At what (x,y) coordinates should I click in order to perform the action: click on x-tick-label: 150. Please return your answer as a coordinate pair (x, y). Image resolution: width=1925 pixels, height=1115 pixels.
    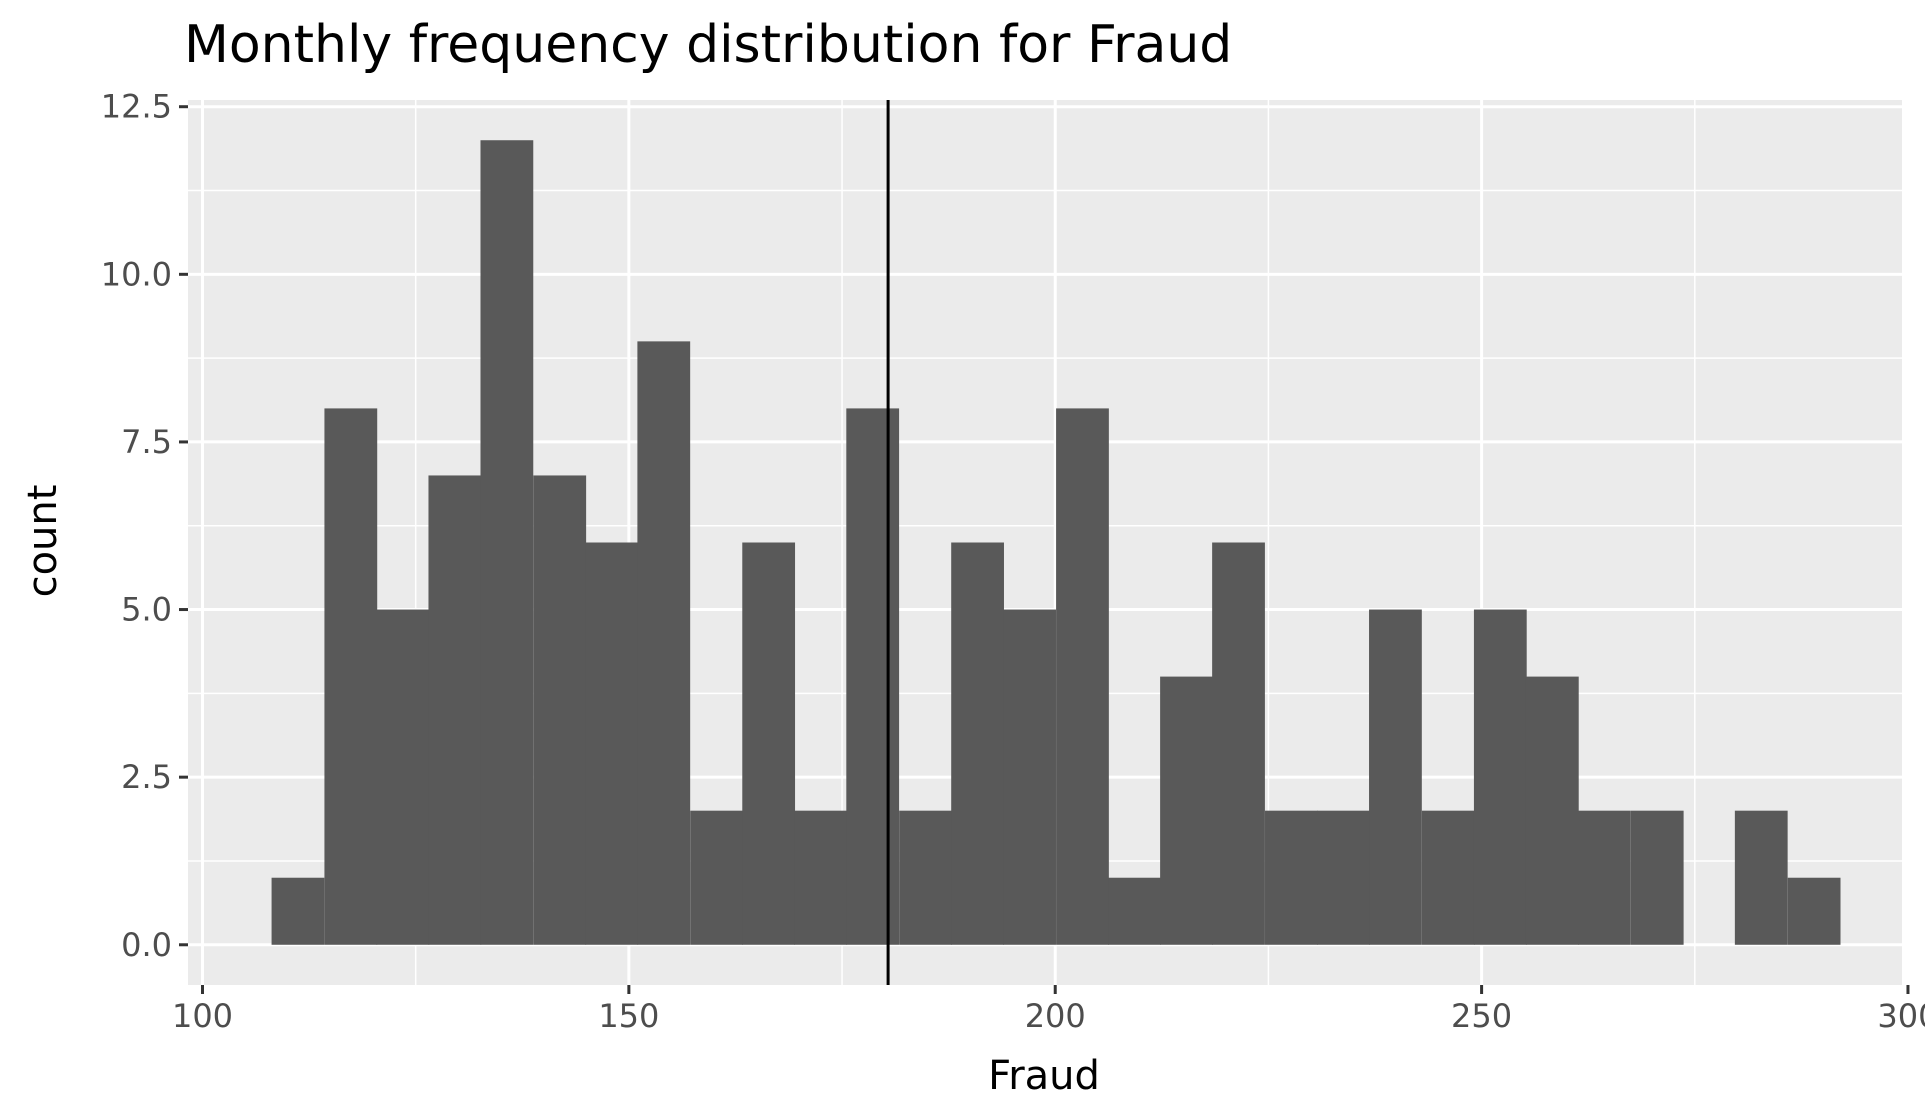
    Looking at the image, I should click on (628, 1016).